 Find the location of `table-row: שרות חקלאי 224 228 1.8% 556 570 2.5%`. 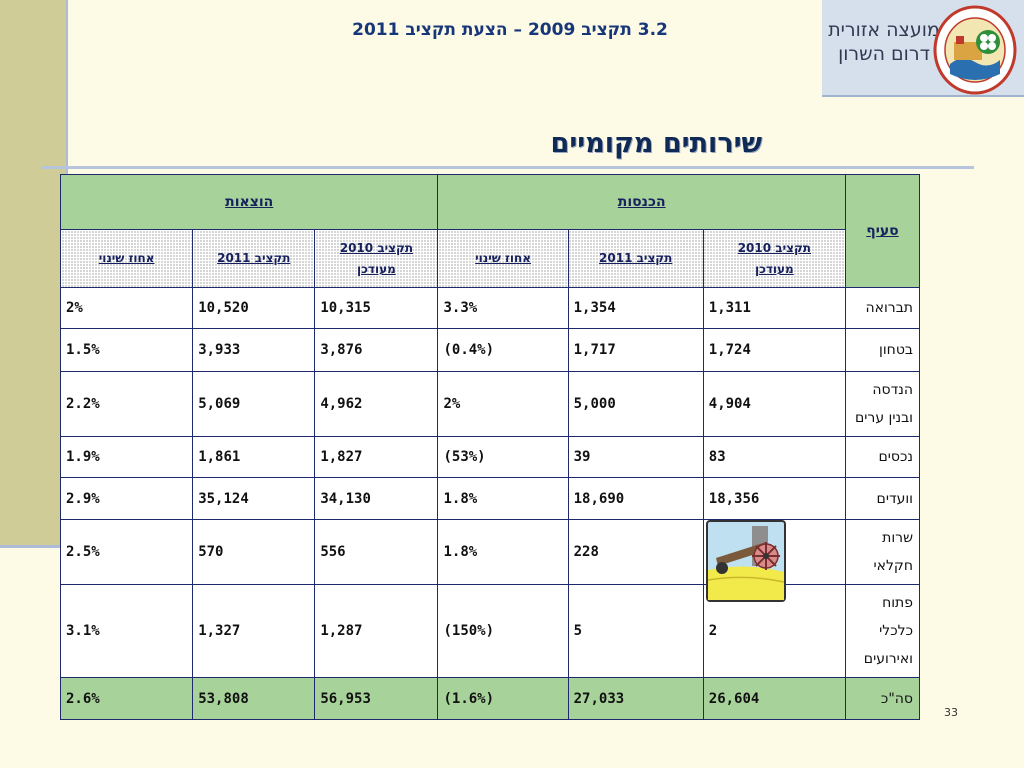

table-row: שרות חקלאי 224 228 1.8% 556 570 2.5% is located at coordinates (490, 552).